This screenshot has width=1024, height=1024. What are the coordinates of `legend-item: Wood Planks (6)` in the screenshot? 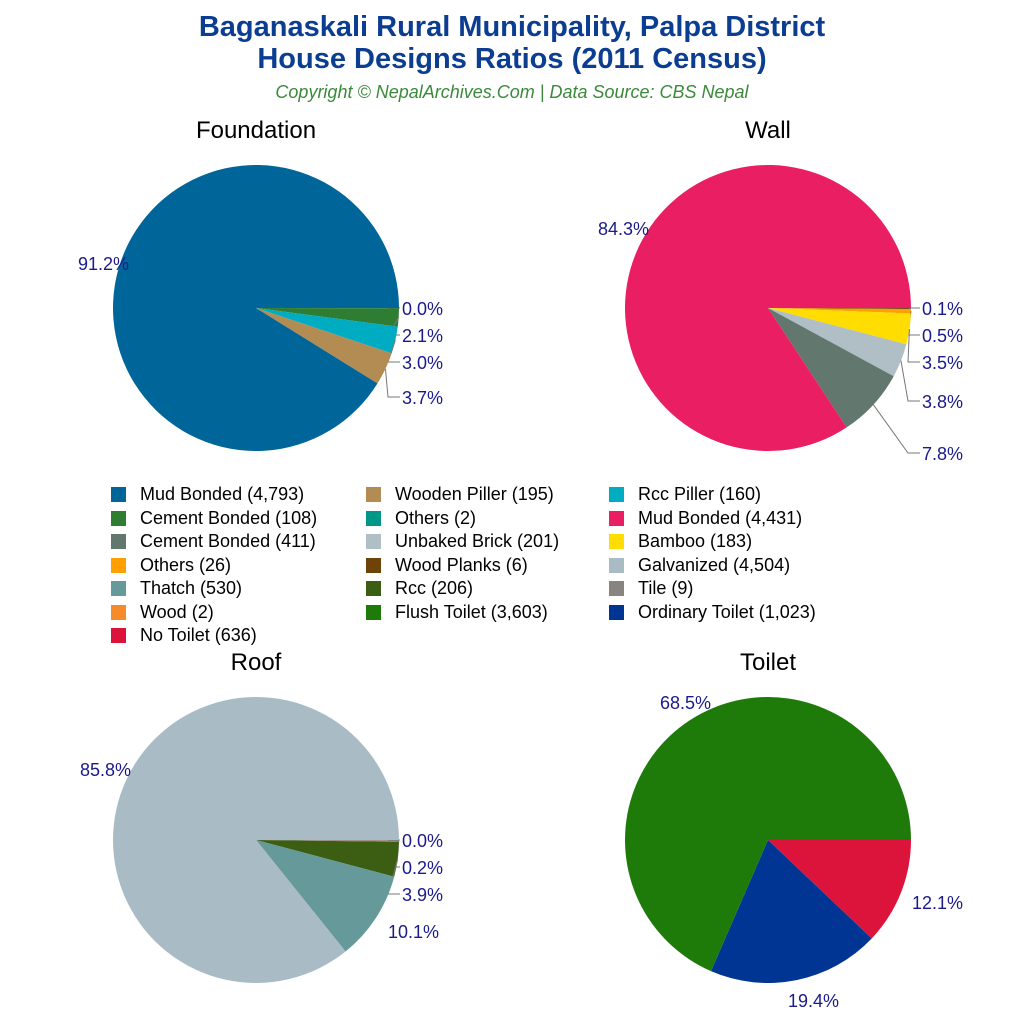 It's located at (447, 566).